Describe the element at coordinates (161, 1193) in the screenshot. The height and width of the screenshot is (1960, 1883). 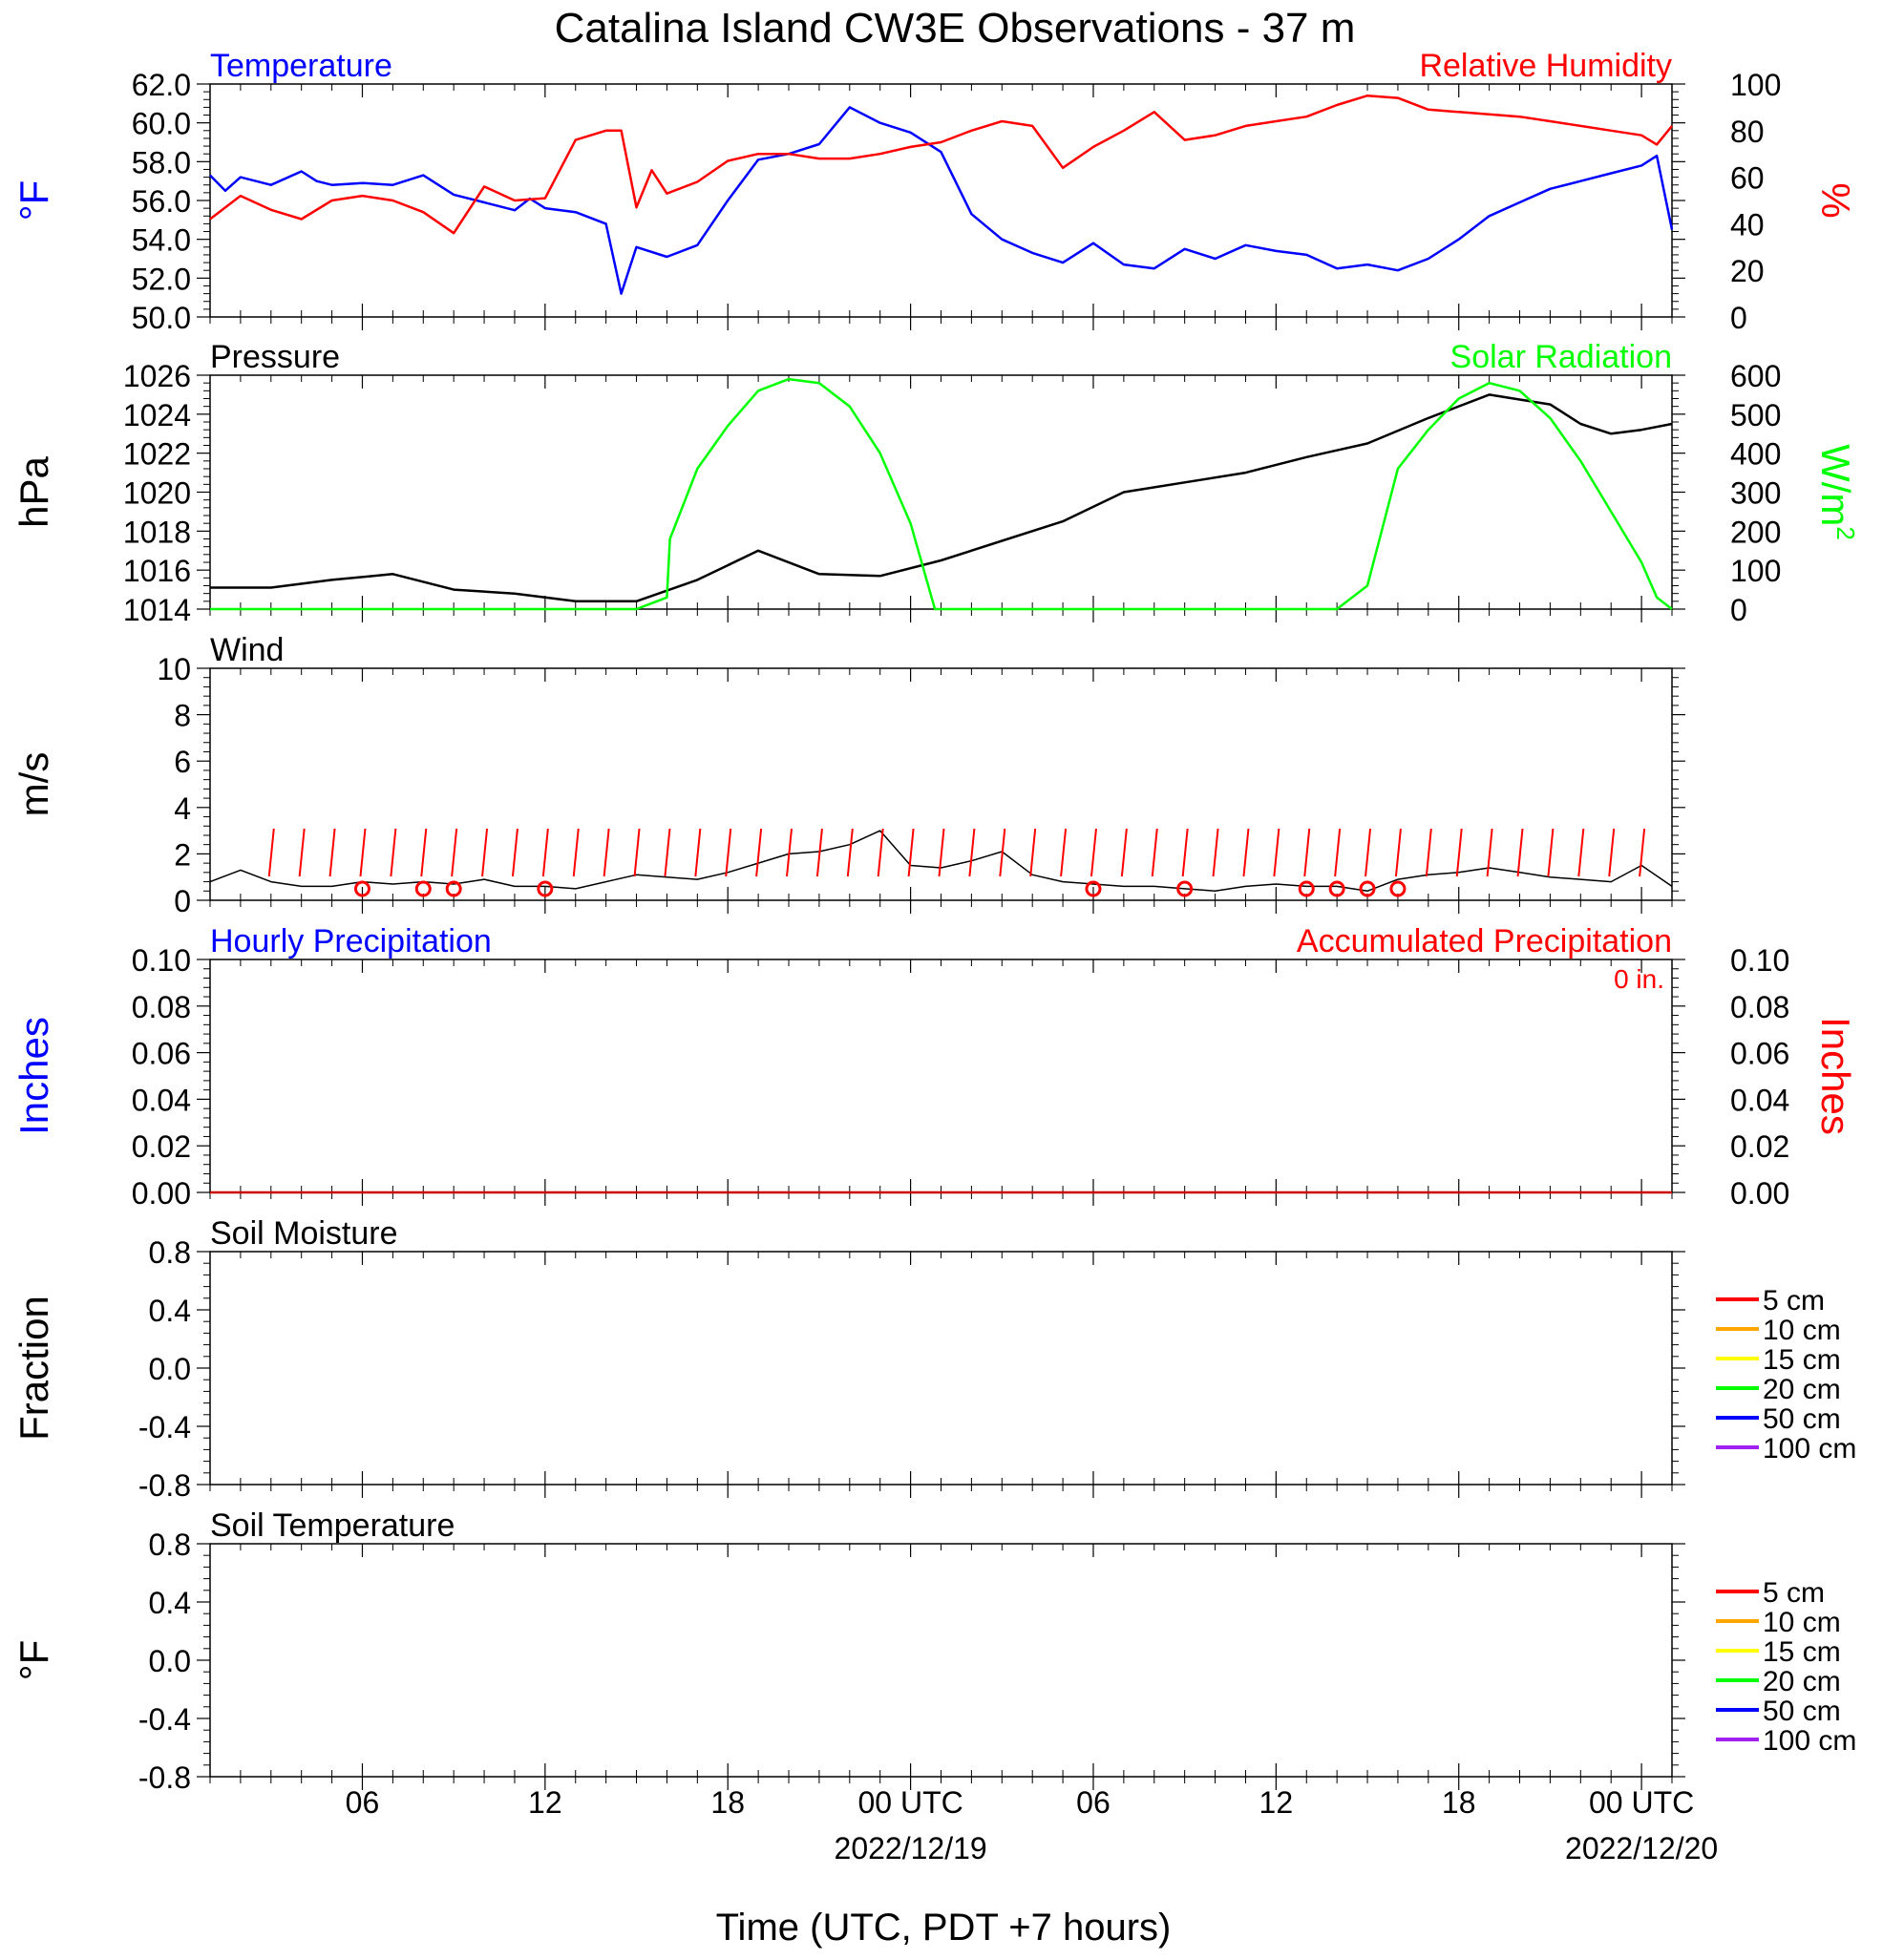
I see `y-tick-label: 0.00` at that location.